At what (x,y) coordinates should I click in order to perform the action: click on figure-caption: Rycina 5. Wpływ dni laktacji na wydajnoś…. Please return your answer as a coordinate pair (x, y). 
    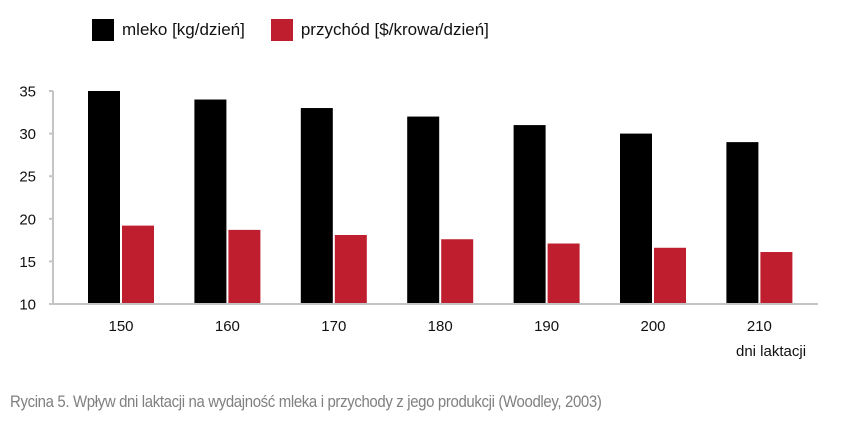
    Looking at the image, I should click on (306, 401).